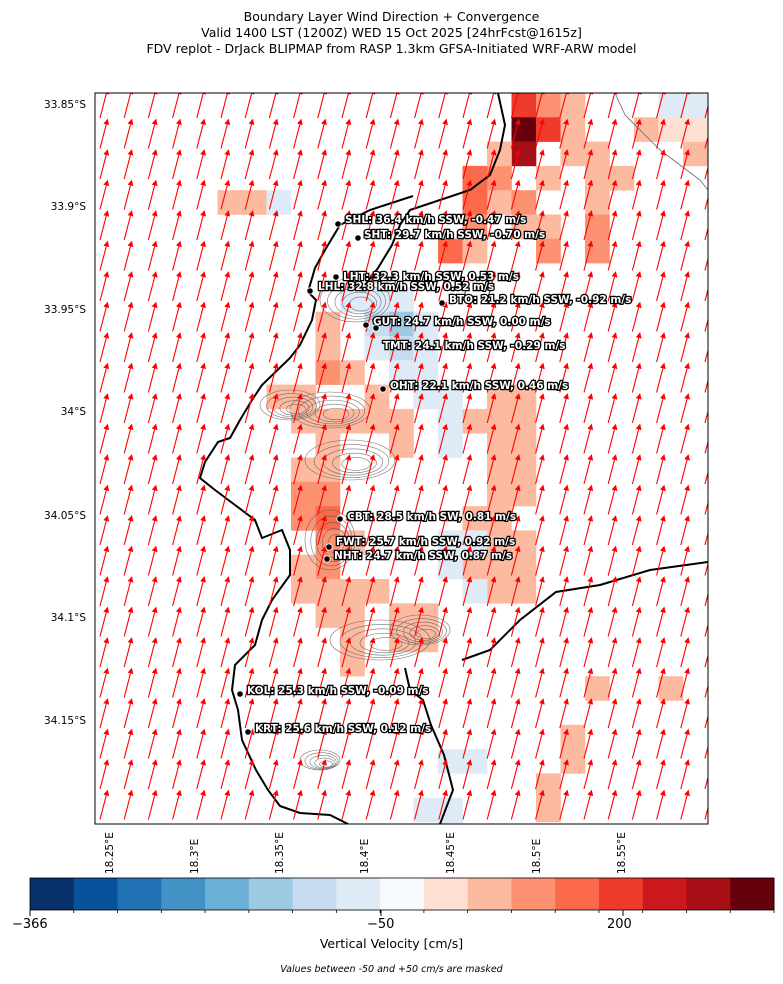 Image resolution: width=783 pixels, height=984 pixels. I want to click on station-label: LHL: 32.8 km/h SSW, 0.52 m/s, so click(406, 287).